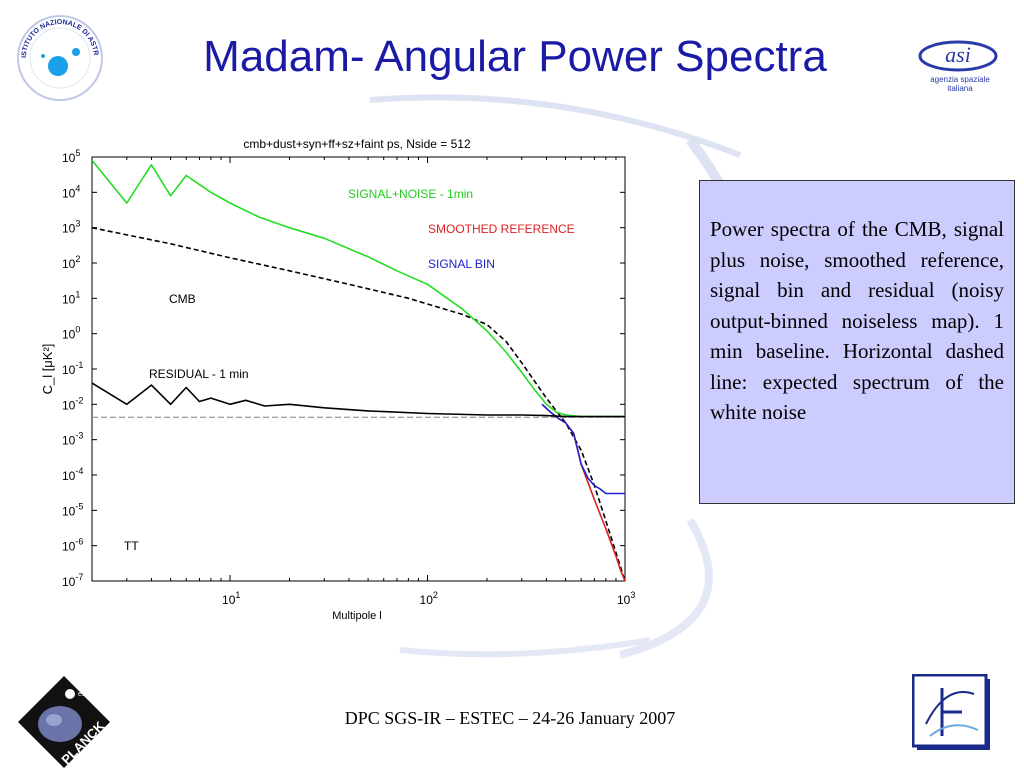 Image resolution: width=1024 pixels, height=768 pixels. What do you see at coordinates (958, 54) in the screenshot?
I see `asi-logo-abbr: asi` at bounding box center [958, 54].